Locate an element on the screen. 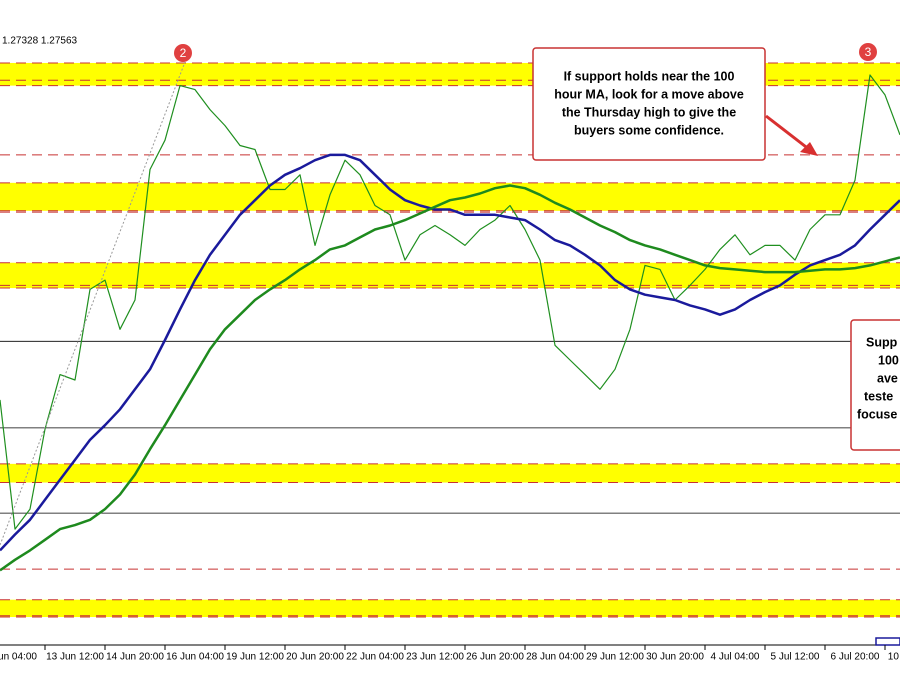 The image size is (900, 675). x-tick-label: 28 Jun 04:00 is located at coordinates (555, 657).